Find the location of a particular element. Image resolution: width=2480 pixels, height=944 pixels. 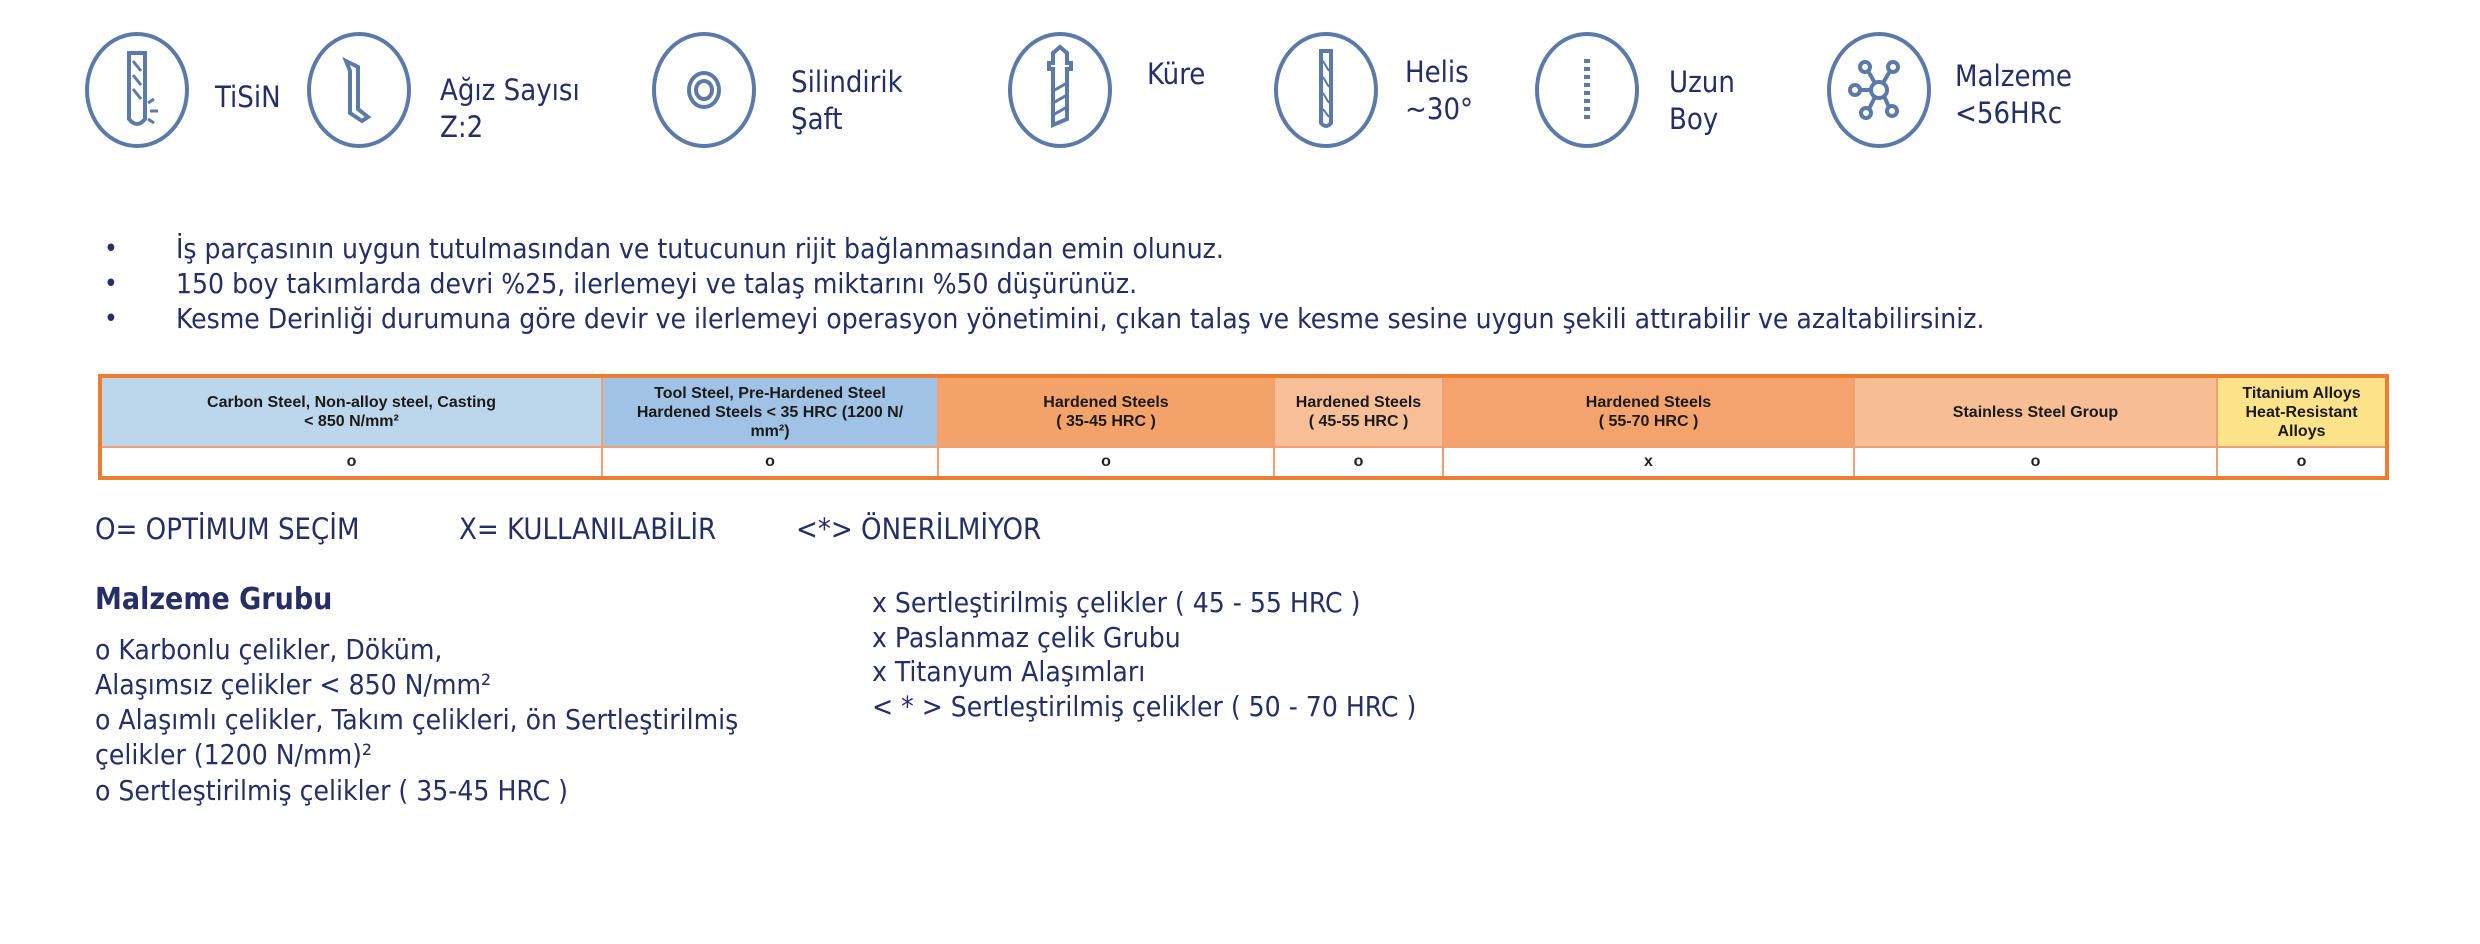

helix-title: Helis is located at coordinates (1437, 72).